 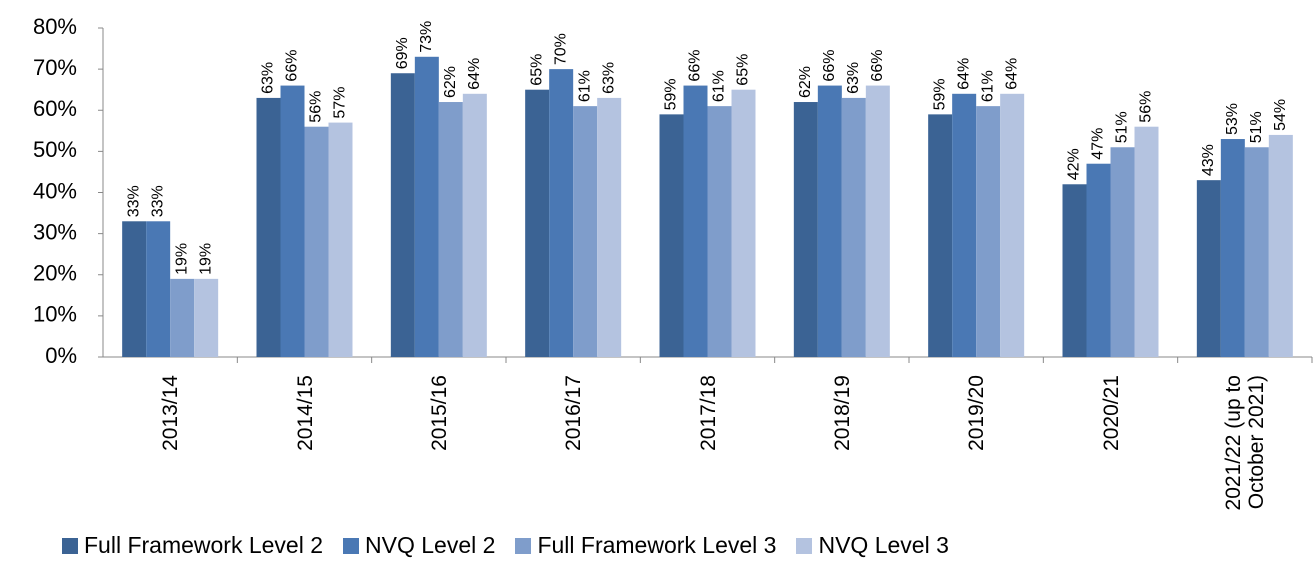 What do you see at coordinates (707, 413) in the screenshot?
I see `x-tick-label: 2017/18` at bounding box center [707, 413].